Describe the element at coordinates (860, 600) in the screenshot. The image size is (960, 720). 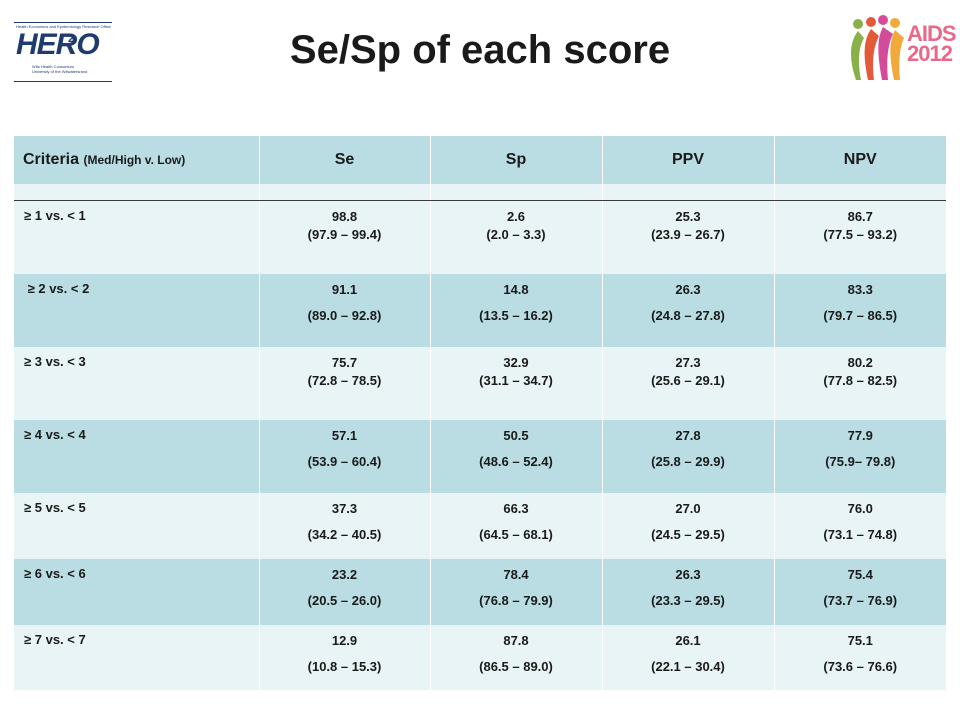
I see `npv-confidence-interval: (73.7 – 76.9)` at that location.